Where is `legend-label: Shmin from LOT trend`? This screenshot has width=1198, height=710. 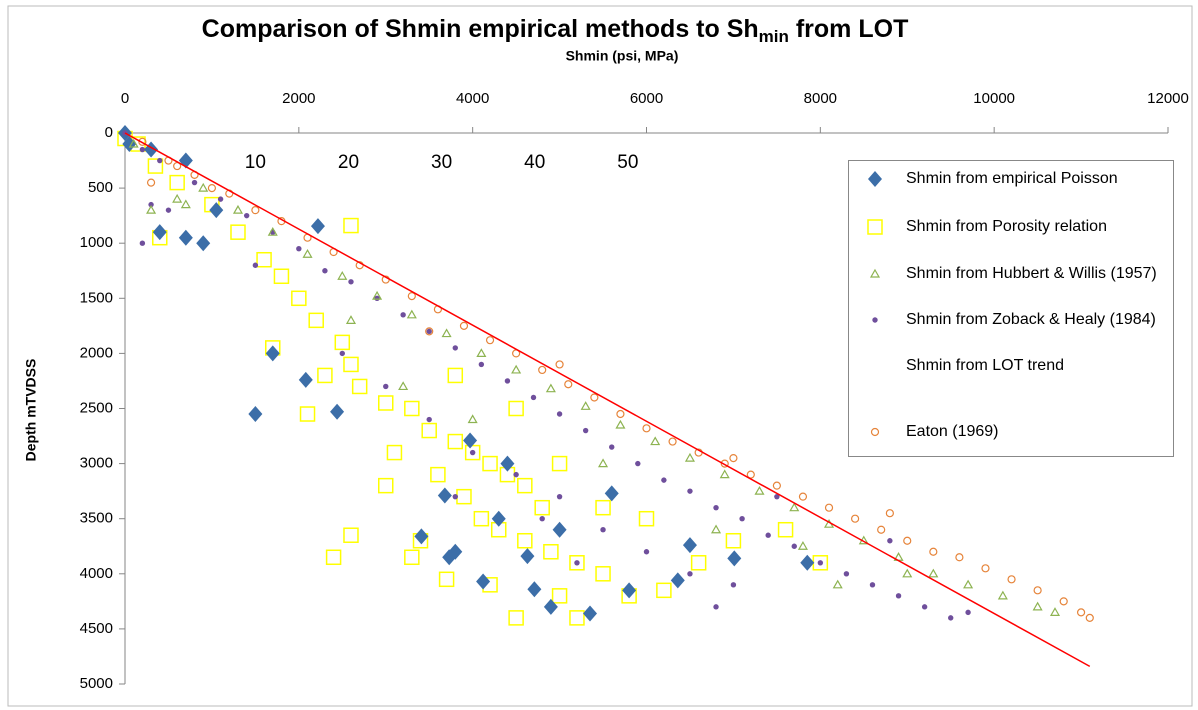
legend-label: Shmin from LOT trend is located at coordinates (985, 365).